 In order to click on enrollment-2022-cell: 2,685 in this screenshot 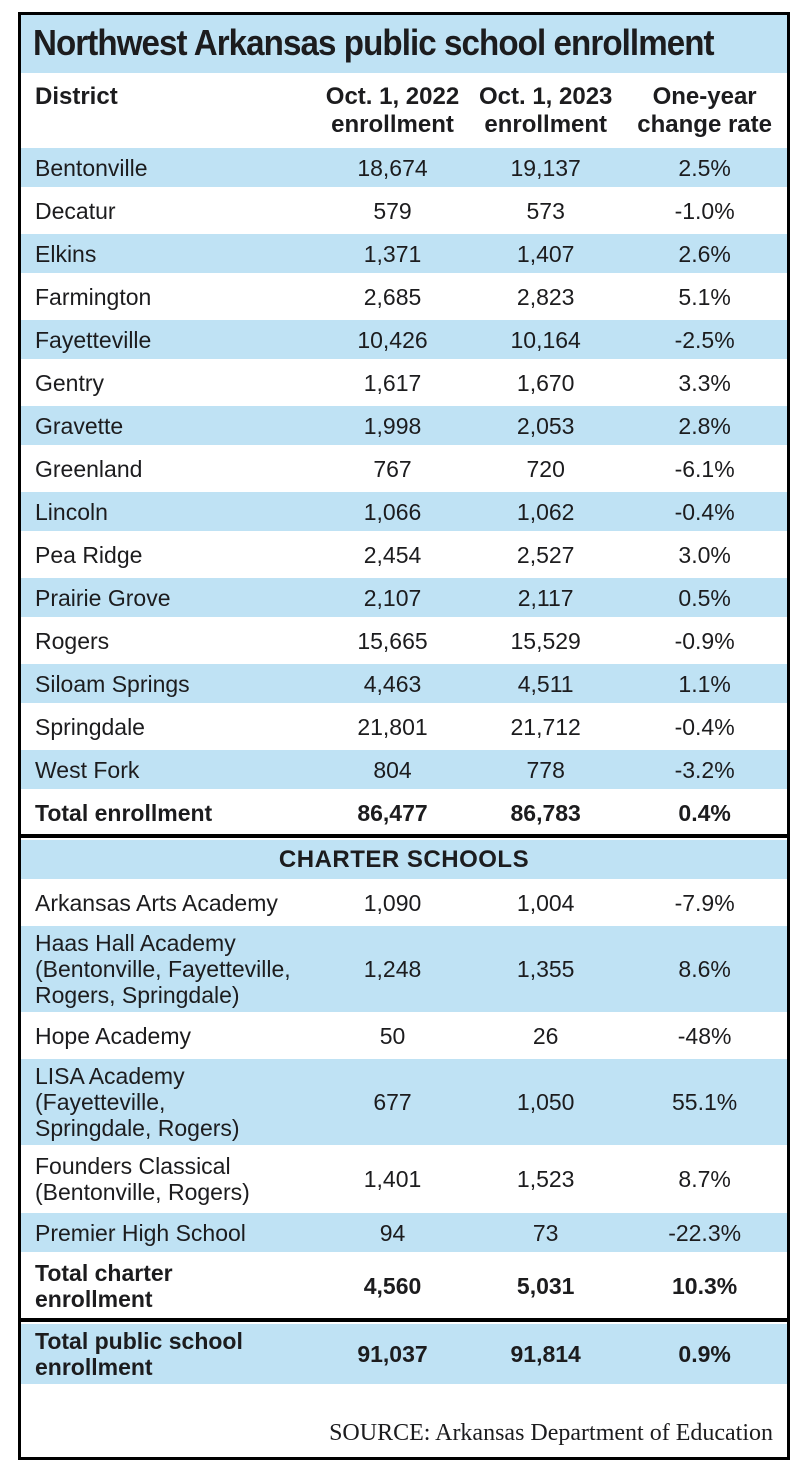, I will do `click(392, 296)`.